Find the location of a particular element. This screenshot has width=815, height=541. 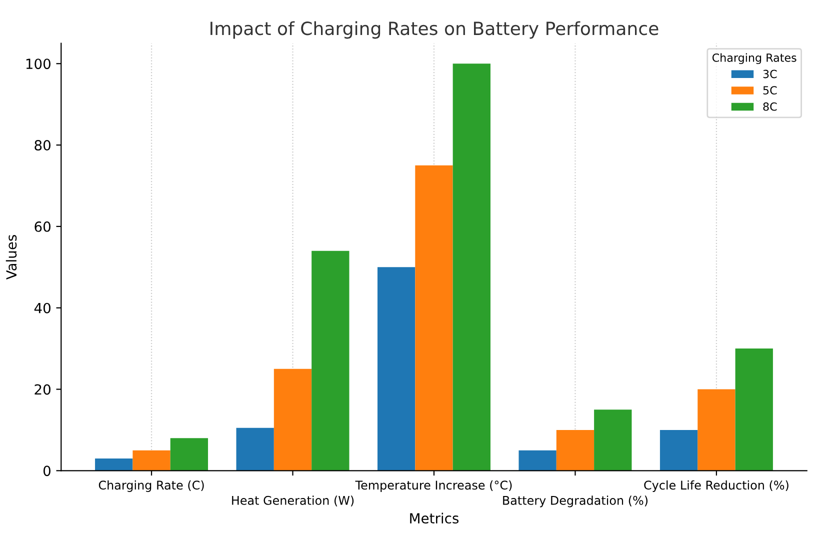

x-tick-label: Heat Generation (W) is located at coordinates (293, 501).